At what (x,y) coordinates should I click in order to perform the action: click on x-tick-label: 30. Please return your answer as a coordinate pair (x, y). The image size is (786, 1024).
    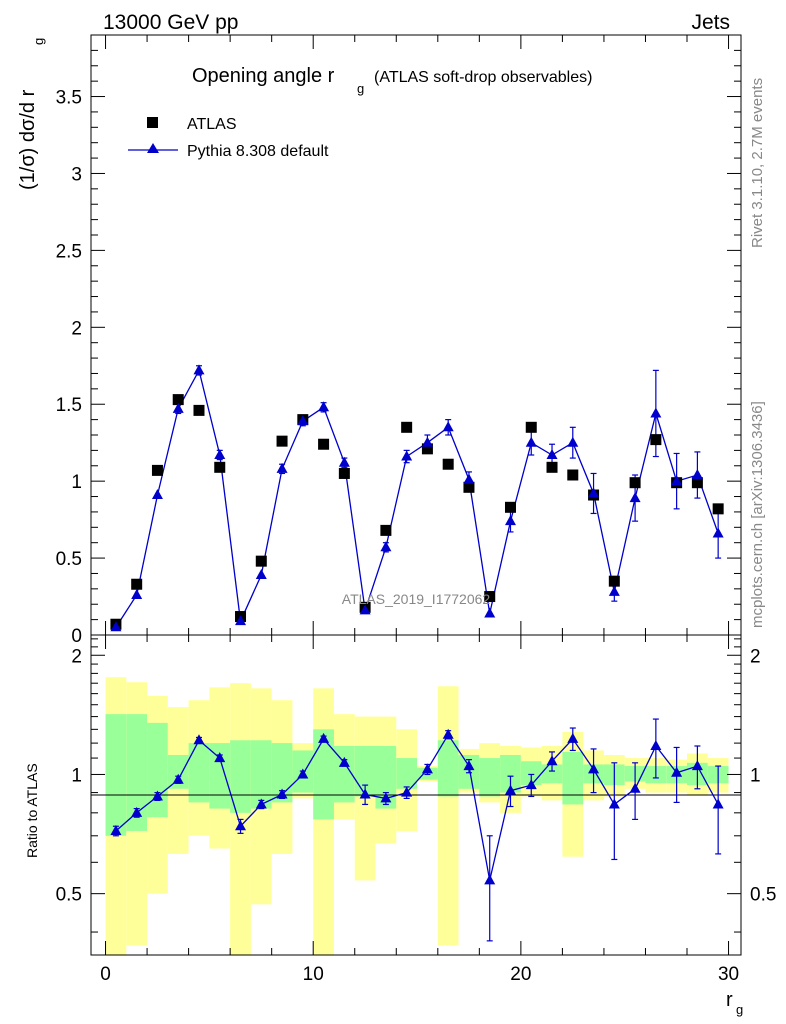
    Looking at the image, I should click on (728, 974).